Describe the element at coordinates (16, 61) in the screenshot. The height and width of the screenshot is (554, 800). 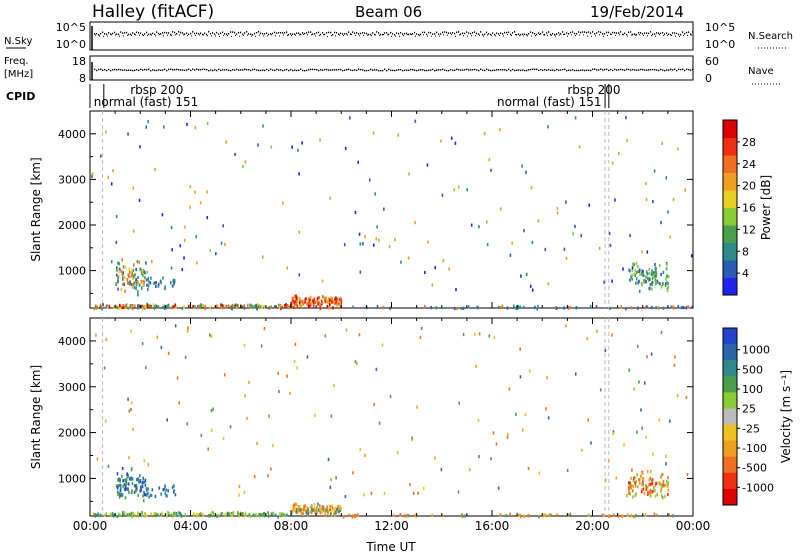
I see `freq-label: Freq.` at that location.